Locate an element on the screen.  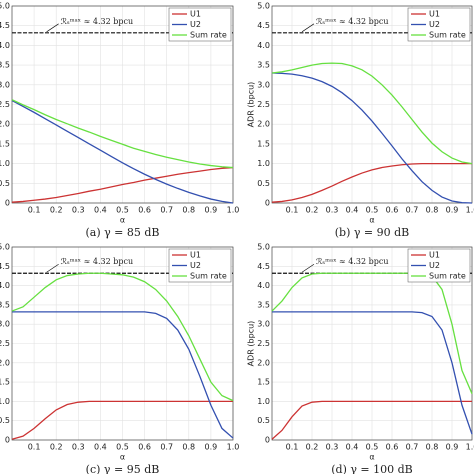
caption: (d) γ = 100 dB is located at coordinates (372, 468).